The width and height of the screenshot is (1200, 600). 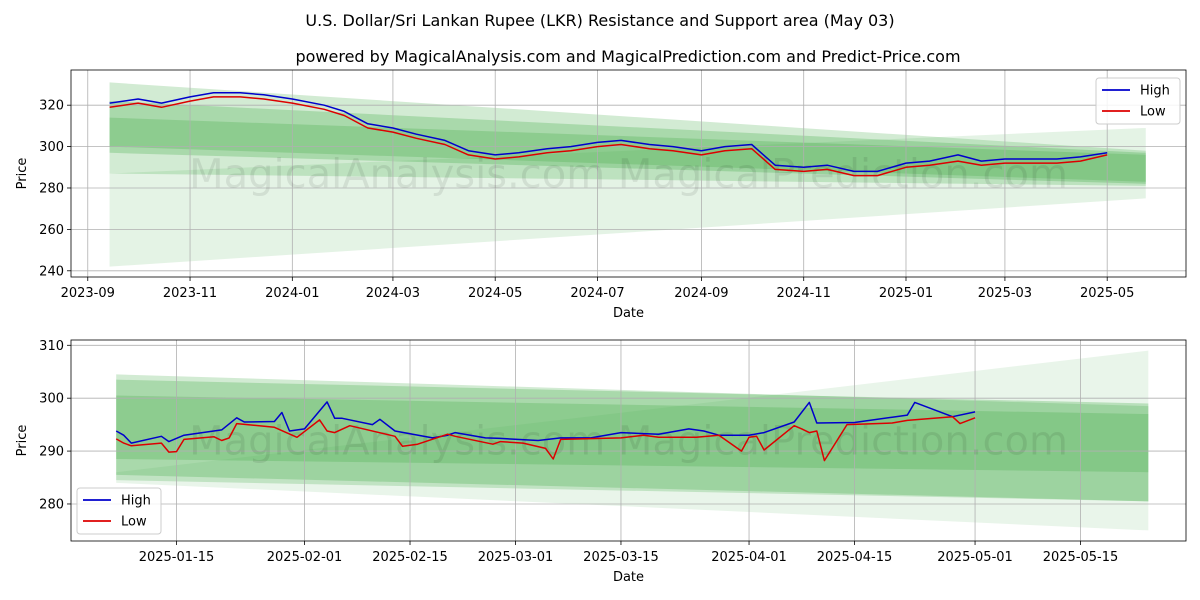 What do you see at coordinates (701, 293) in the screenshot?
I see `x-tick-label: 2024-09` at bounding box center [701, 293].